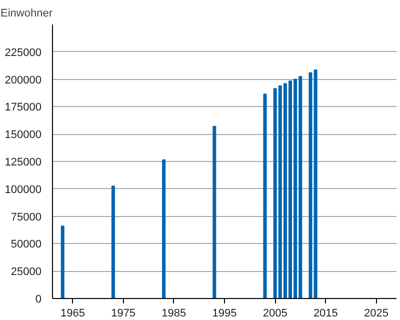 This screenshot has width=400, height=320. I want to click on y-tick-label: 0, so click(38, 300).